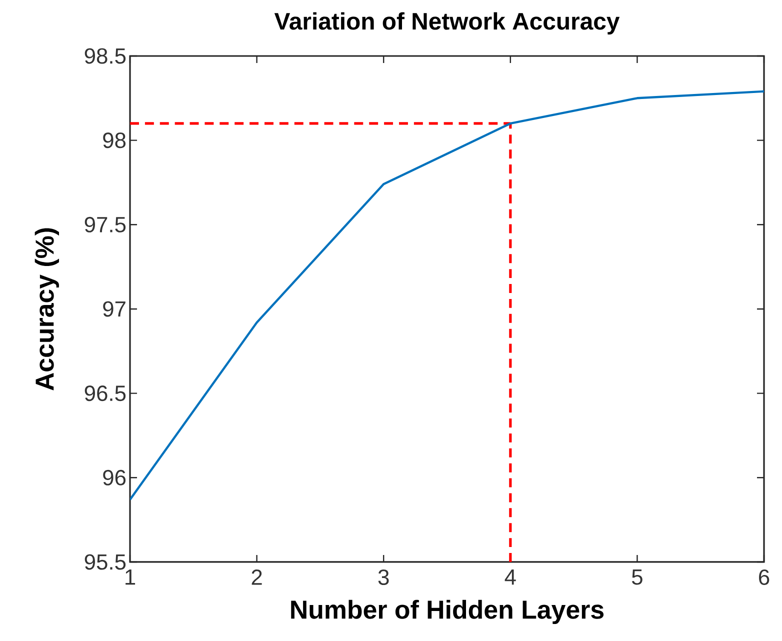  Describe the element at coordinates (383, 577) in the screenshot. I see `x-tick-label: 3` at that location.